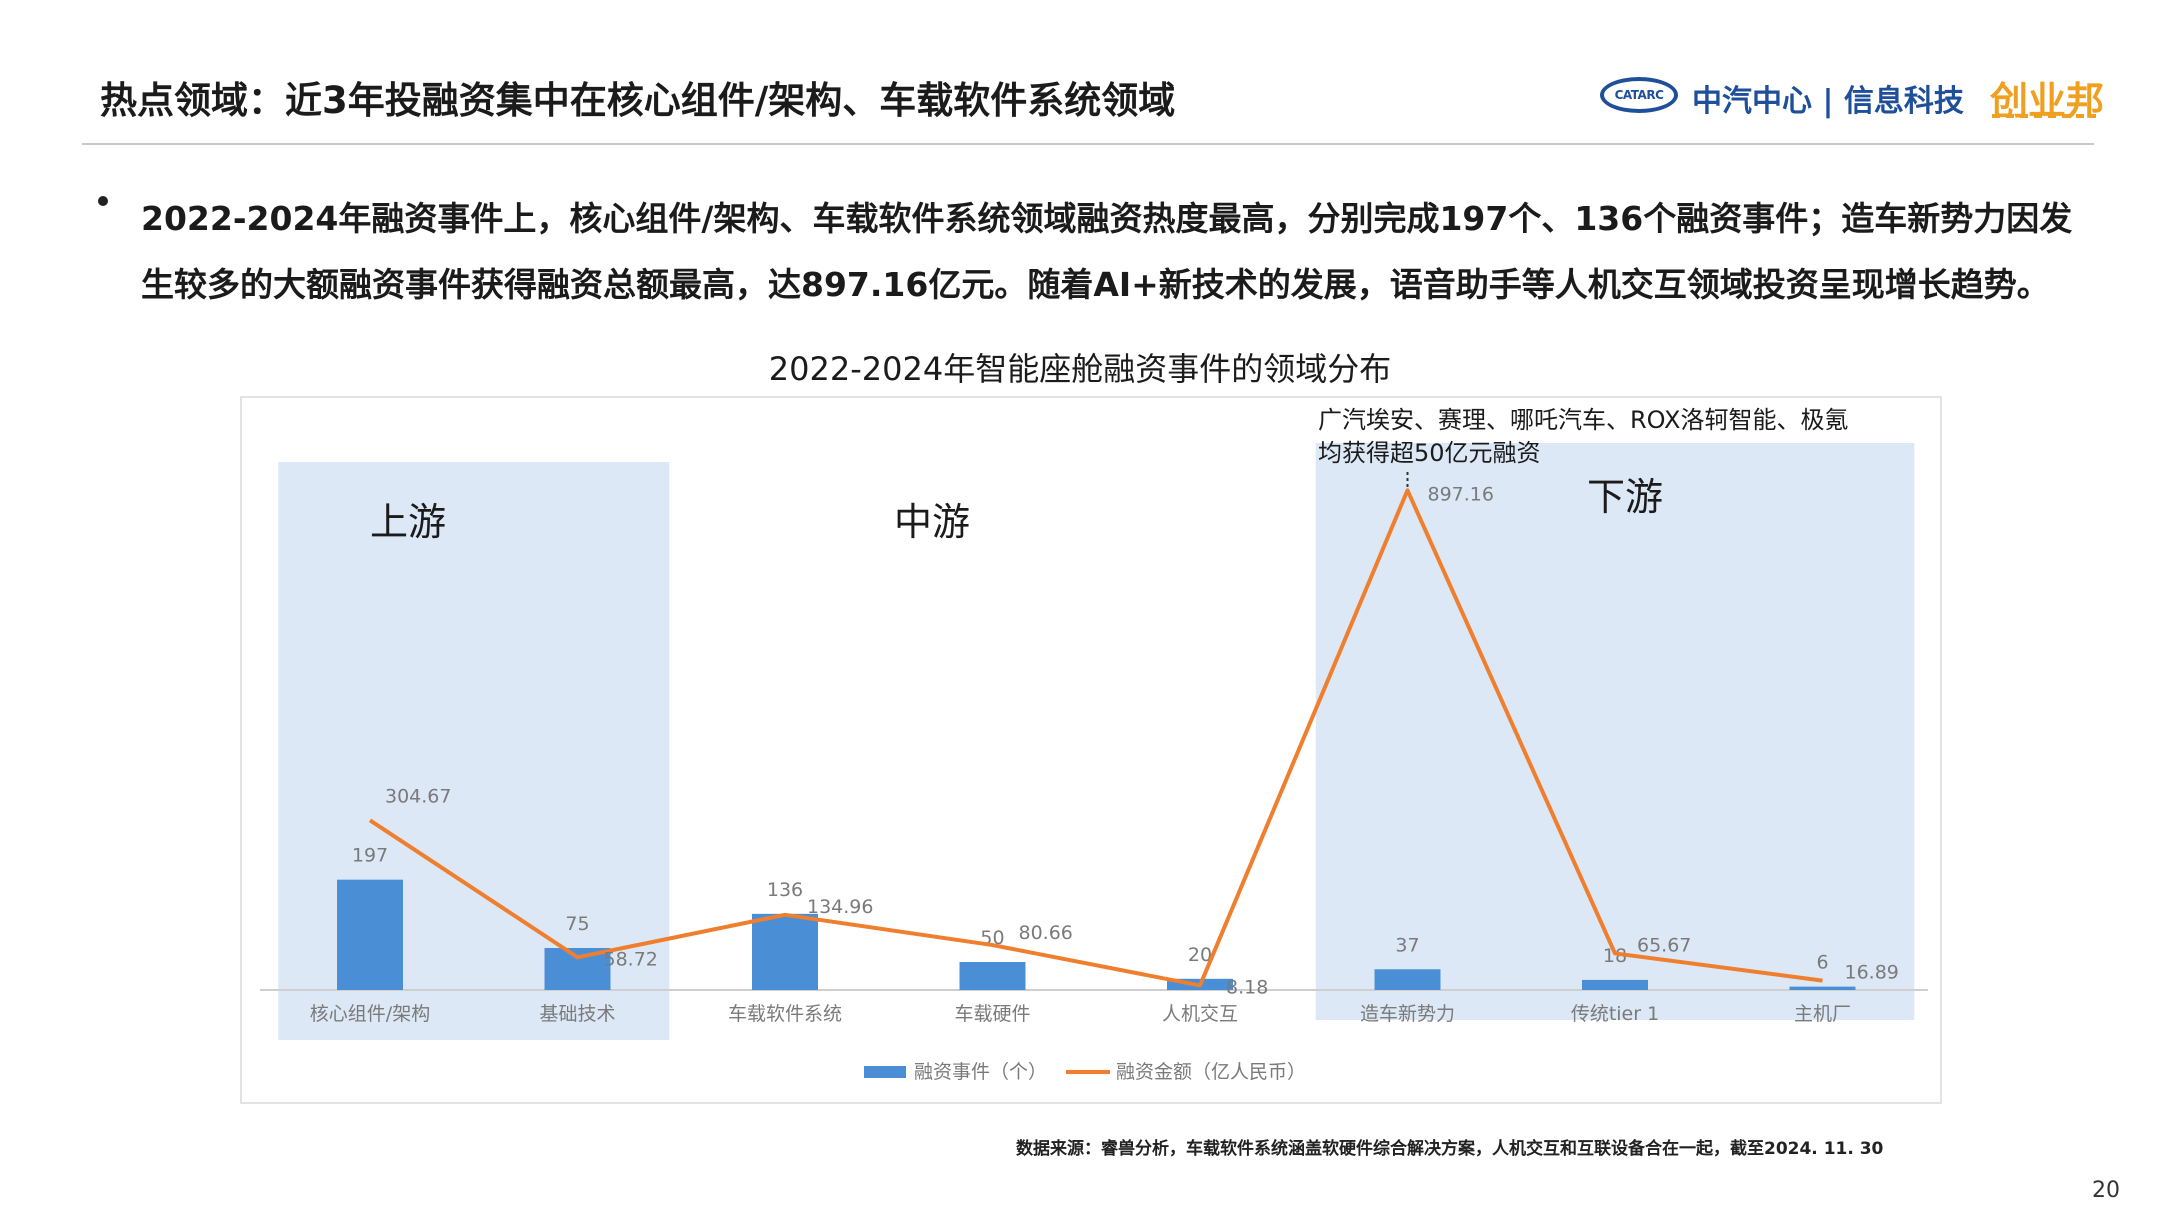 The height and width of the screenshot is (1216, 2160). I want to click on region-label-1: 中游, so click(932, 522).